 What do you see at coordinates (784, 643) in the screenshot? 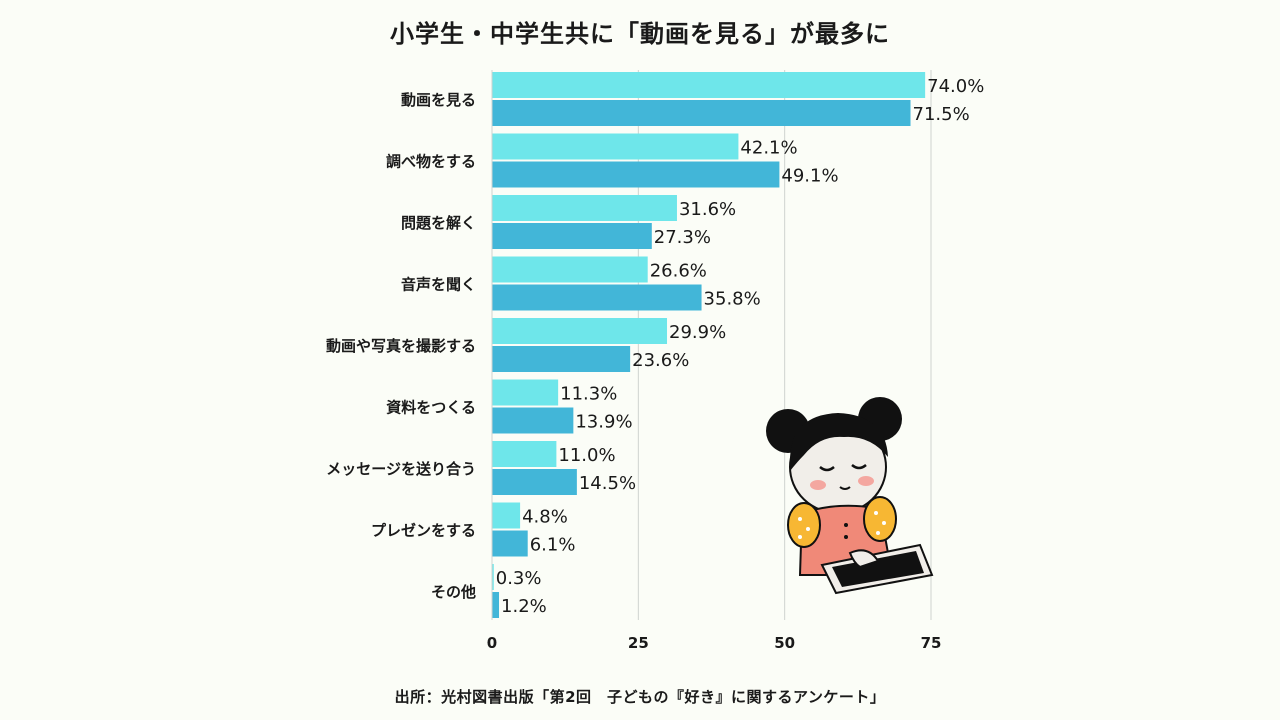
I see `x-tick-label-50: 50` at bounding box center [784, 643].